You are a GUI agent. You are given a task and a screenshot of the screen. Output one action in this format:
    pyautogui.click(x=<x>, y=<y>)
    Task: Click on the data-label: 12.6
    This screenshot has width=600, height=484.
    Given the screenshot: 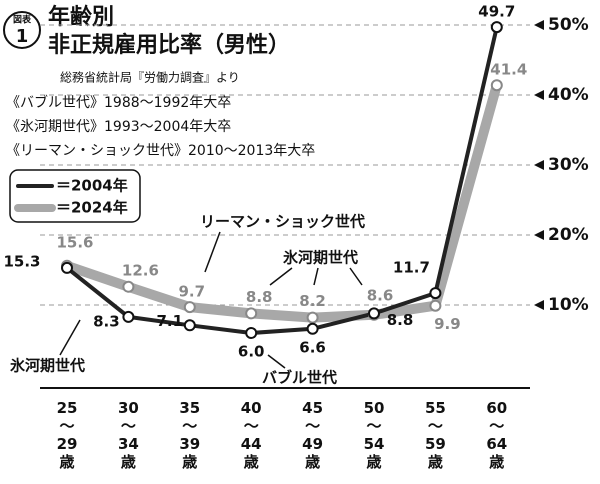 What is the action you would take?
    pyautogui.click(x=140, y=270)
    